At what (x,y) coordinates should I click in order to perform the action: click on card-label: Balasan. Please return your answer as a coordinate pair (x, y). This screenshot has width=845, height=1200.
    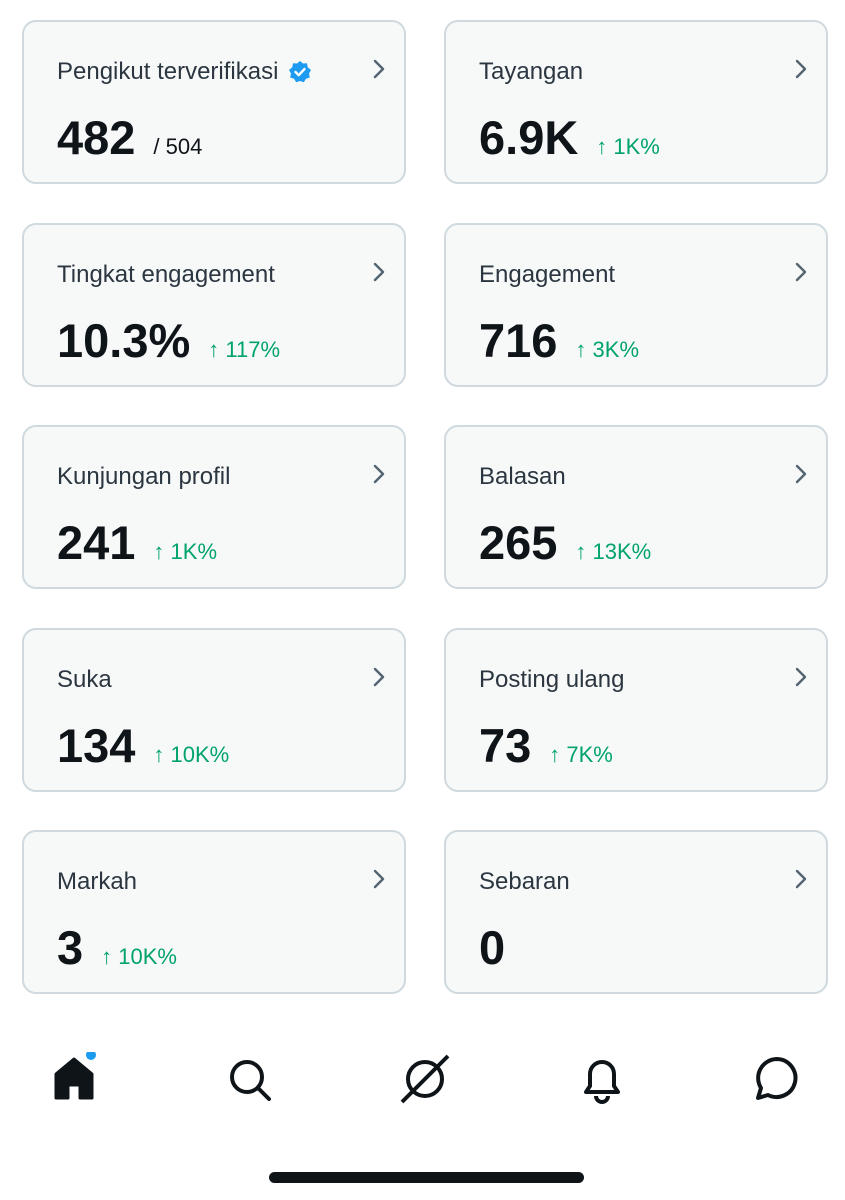
    Looking at the image, I should click on (522, 477).